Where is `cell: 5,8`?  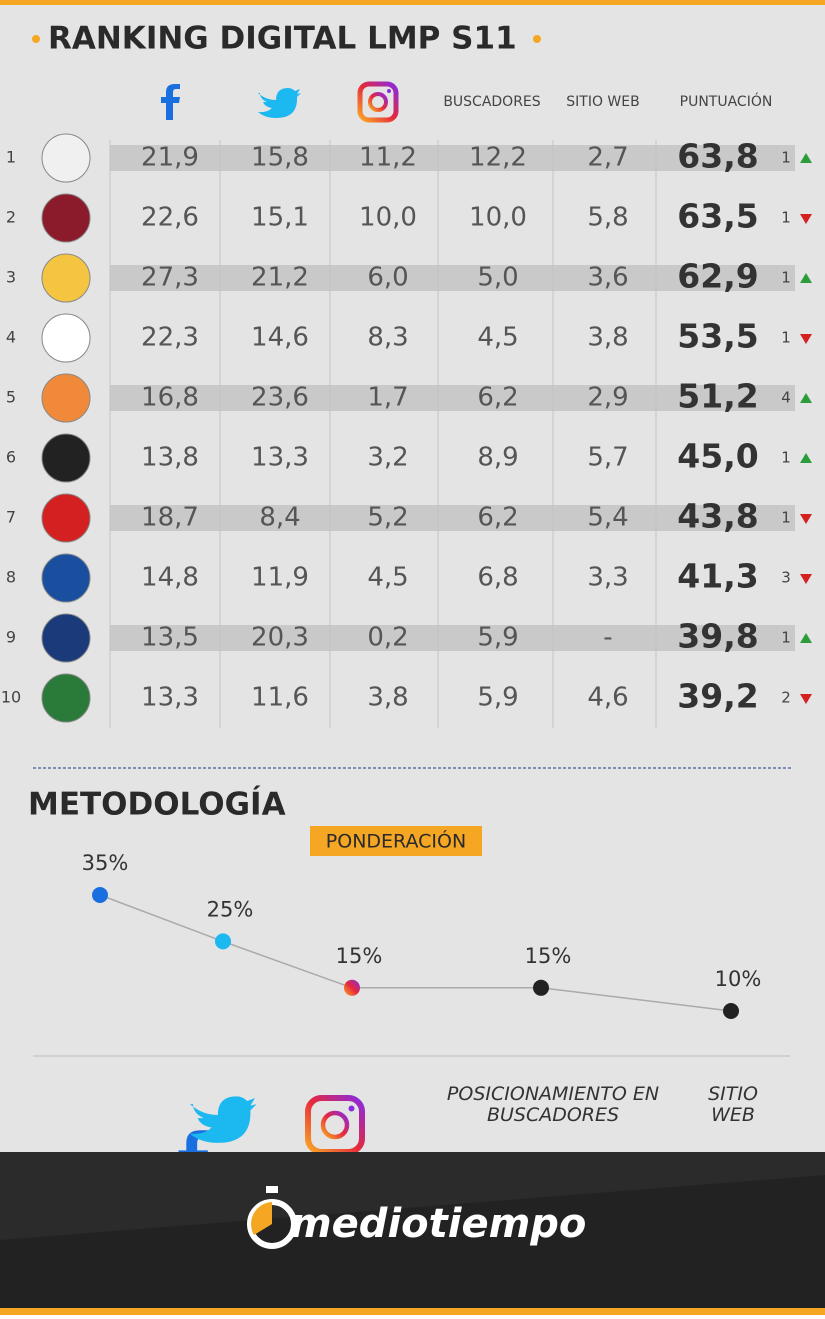 cell: 5,8 is located at coordinates (607, 218).